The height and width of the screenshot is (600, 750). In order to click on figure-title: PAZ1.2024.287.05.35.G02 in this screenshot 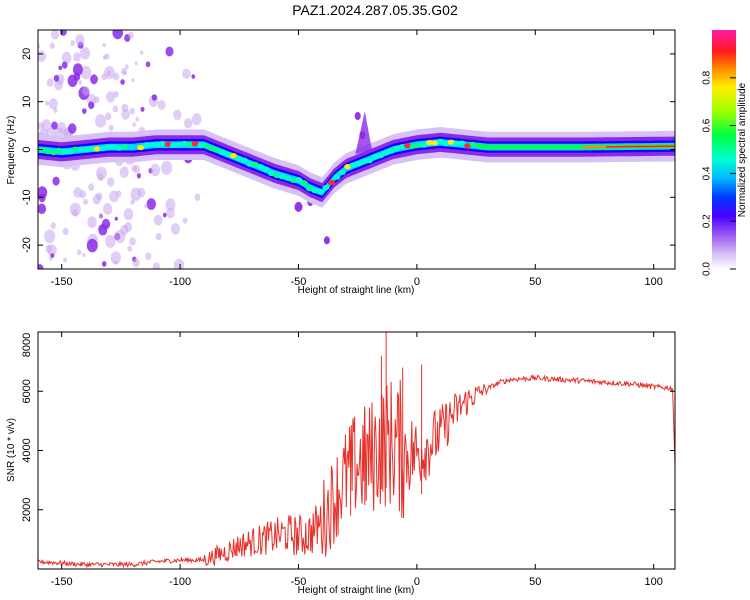, I will do `click(375, 10)`.